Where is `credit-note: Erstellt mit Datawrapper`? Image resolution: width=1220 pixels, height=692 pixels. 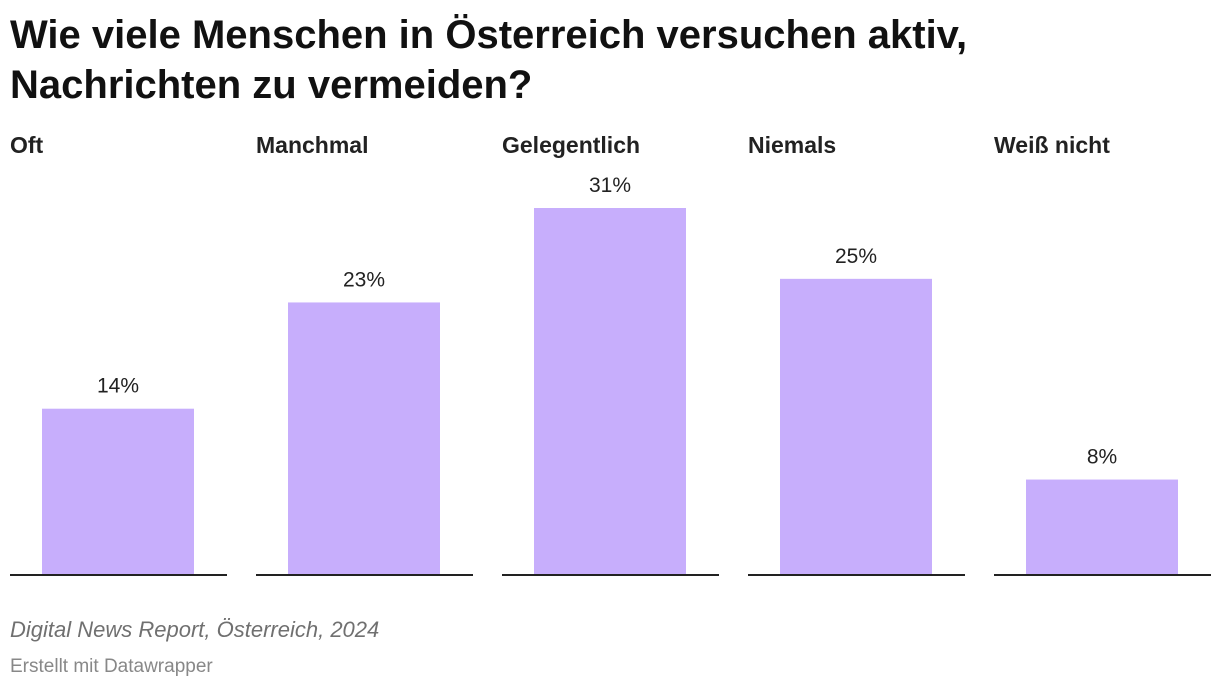 credit-note: Erstellt mit Datawrapper is located at coordinates (111, 666).